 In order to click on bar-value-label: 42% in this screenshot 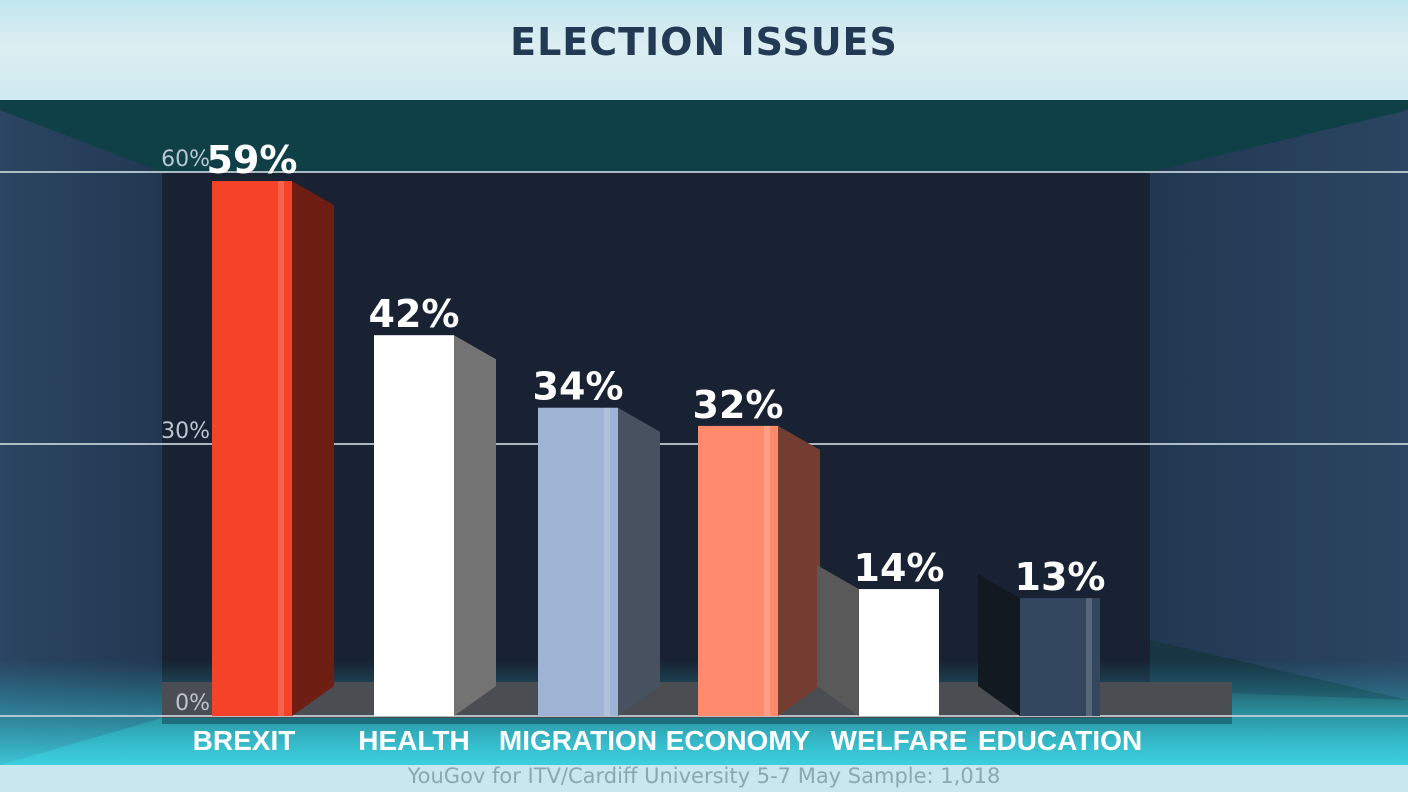, I will do `click(414, 314)`.